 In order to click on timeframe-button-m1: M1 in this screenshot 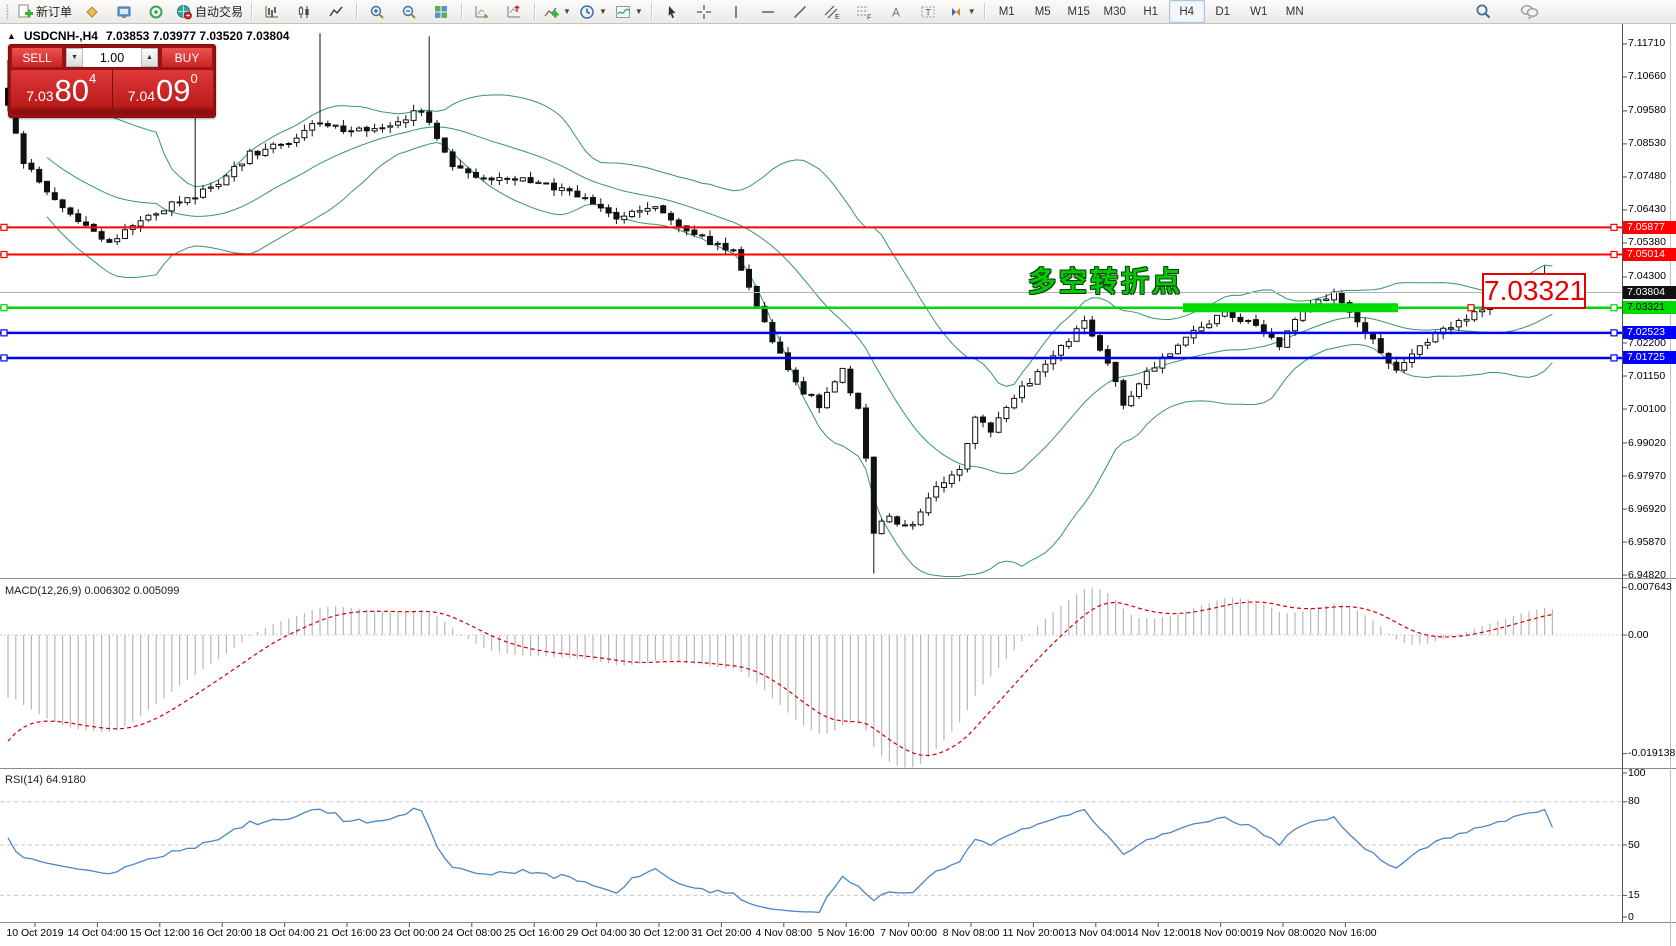, I will do `click(1006, 11)`.